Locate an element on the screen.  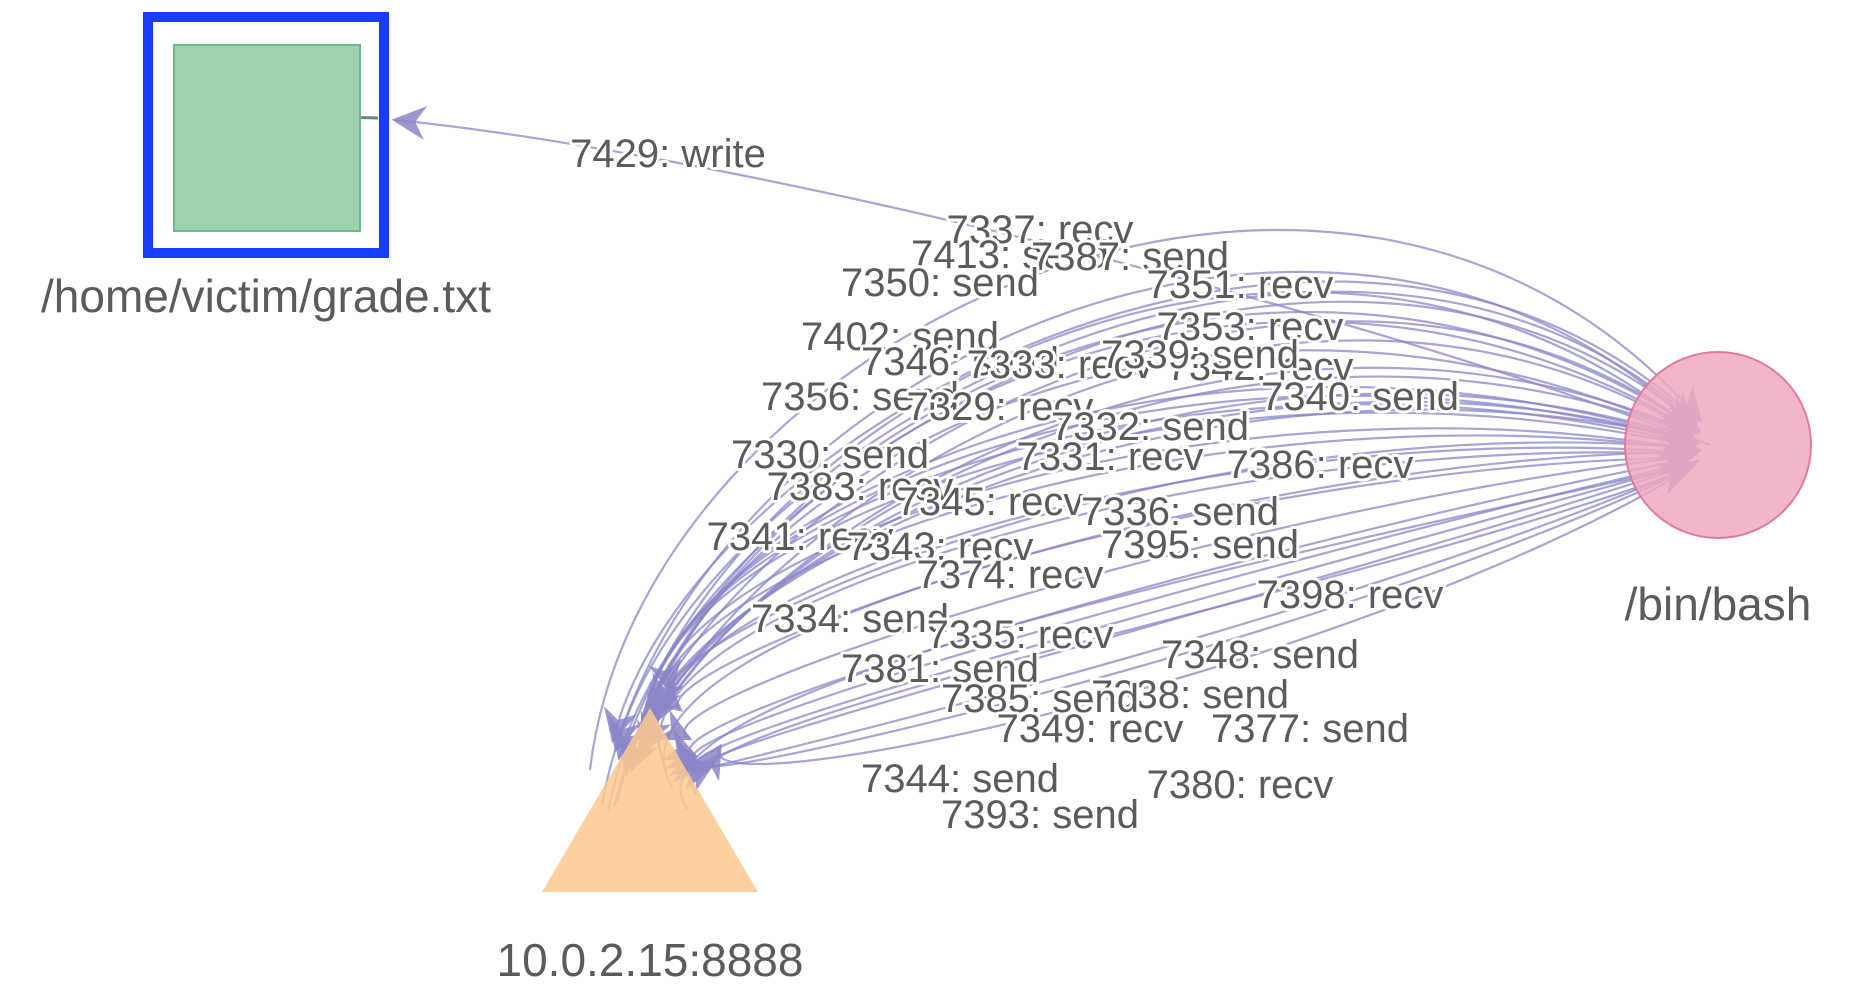
edge-label: 7387: send is located at coordinates (1130, 257).